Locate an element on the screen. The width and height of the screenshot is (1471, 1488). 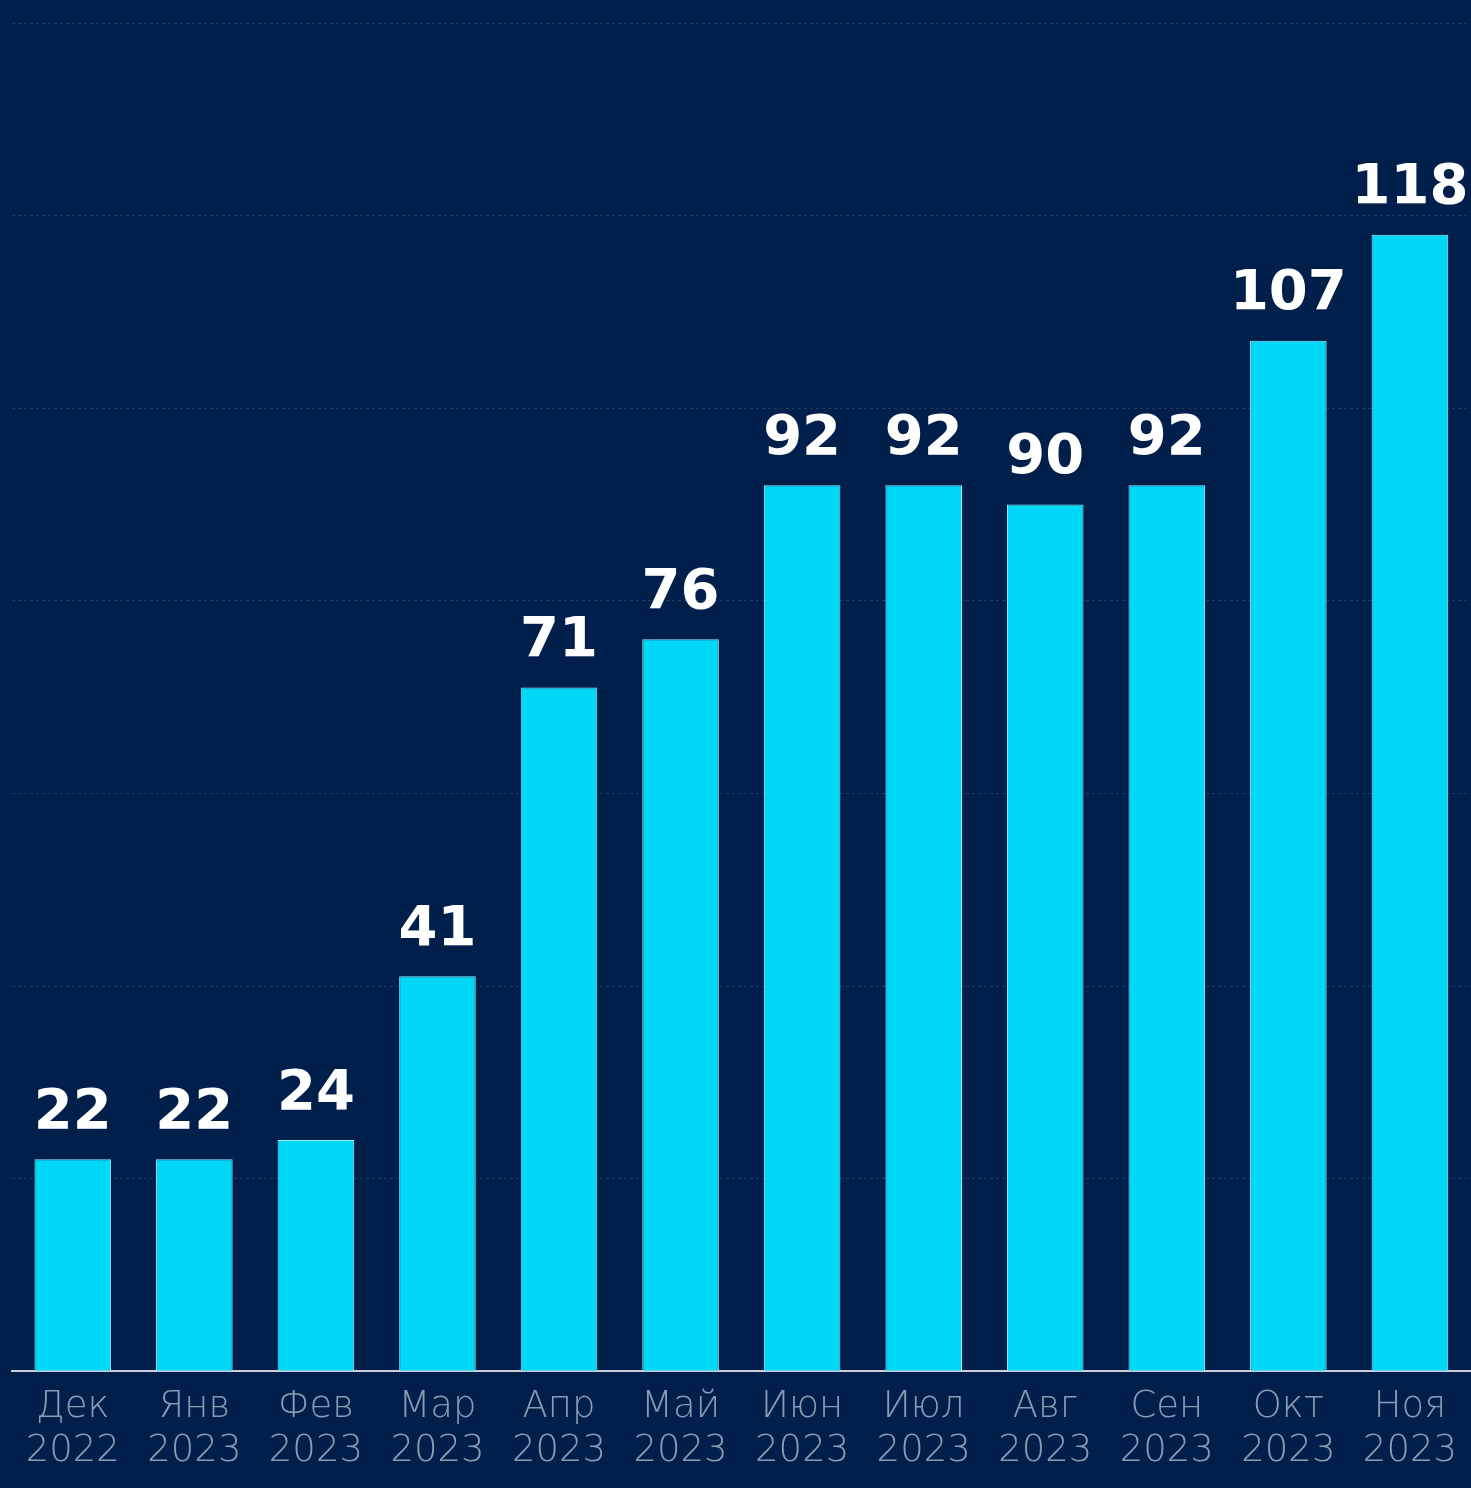
data-label: 107 is located at coordinates (1288, 290).